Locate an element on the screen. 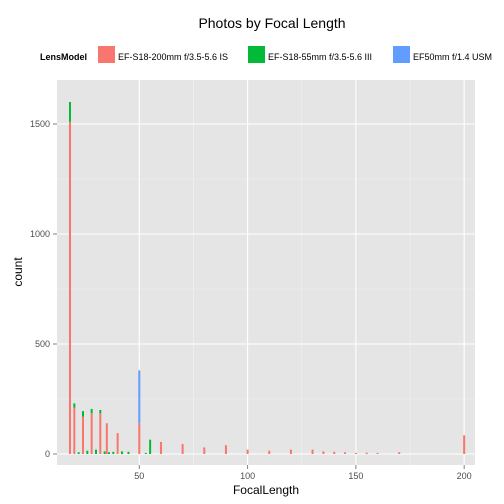 Image resolution: width=504 pixels, height=504 pixels. legend-label-series-2: EF-S18-55mm f/3.5-5.6 III is located at coordinates (320, 57).